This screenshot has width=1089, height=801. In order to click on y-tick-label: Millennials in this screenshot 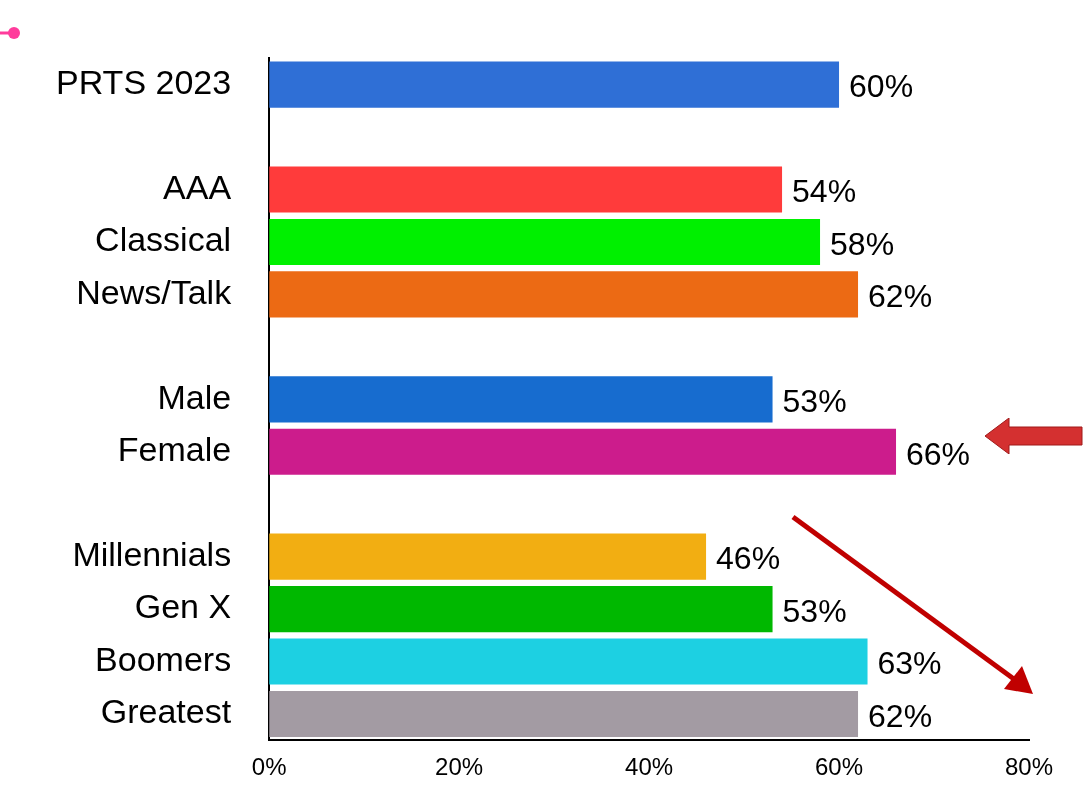, I will do `click(152, 554)`.